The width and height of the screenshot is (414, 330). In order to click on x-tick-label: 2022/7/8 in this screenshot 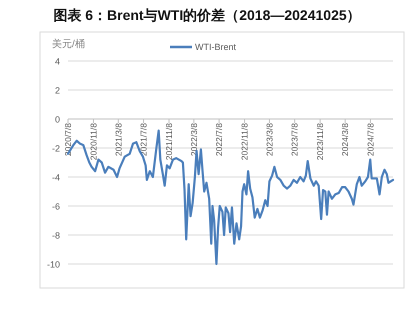, I will do `click(219, 139)`.